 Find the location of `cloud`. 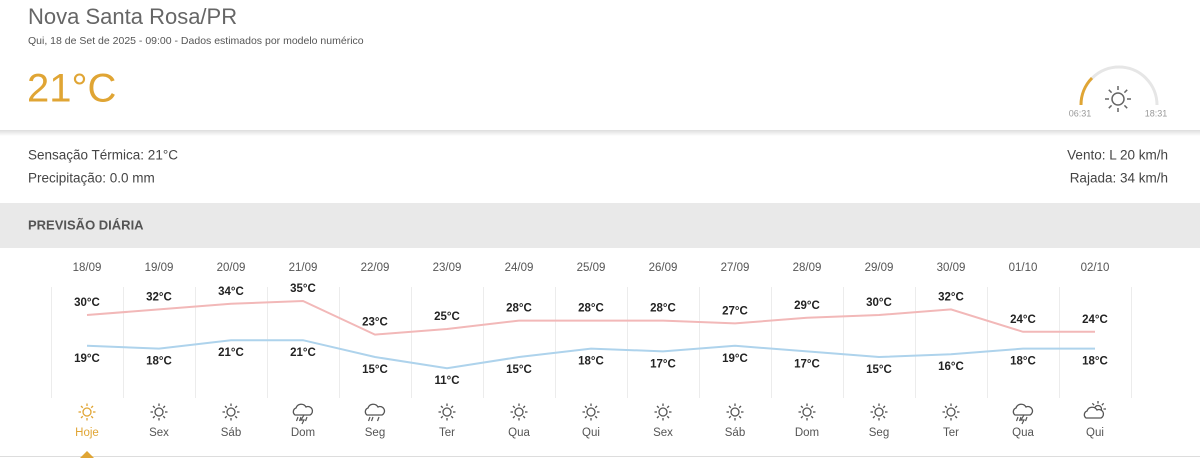

cloud is located at coordinates (1094, 412).